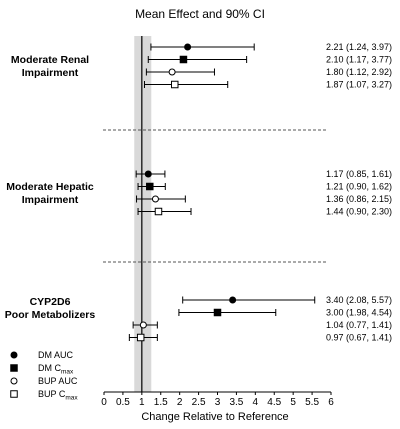 The width and height of the screenshot is (400, 429). Describe the element at coordinates (359, 60) in the screenshot. I see `ci-value-label: 2.10 (1.17, 3.77)` at that location.